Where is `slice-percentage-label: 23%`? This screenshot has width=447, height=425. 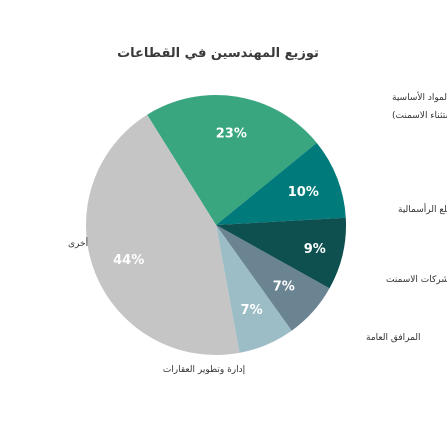 slice-percentage-label: 23% is located at coordinates (231, 134).